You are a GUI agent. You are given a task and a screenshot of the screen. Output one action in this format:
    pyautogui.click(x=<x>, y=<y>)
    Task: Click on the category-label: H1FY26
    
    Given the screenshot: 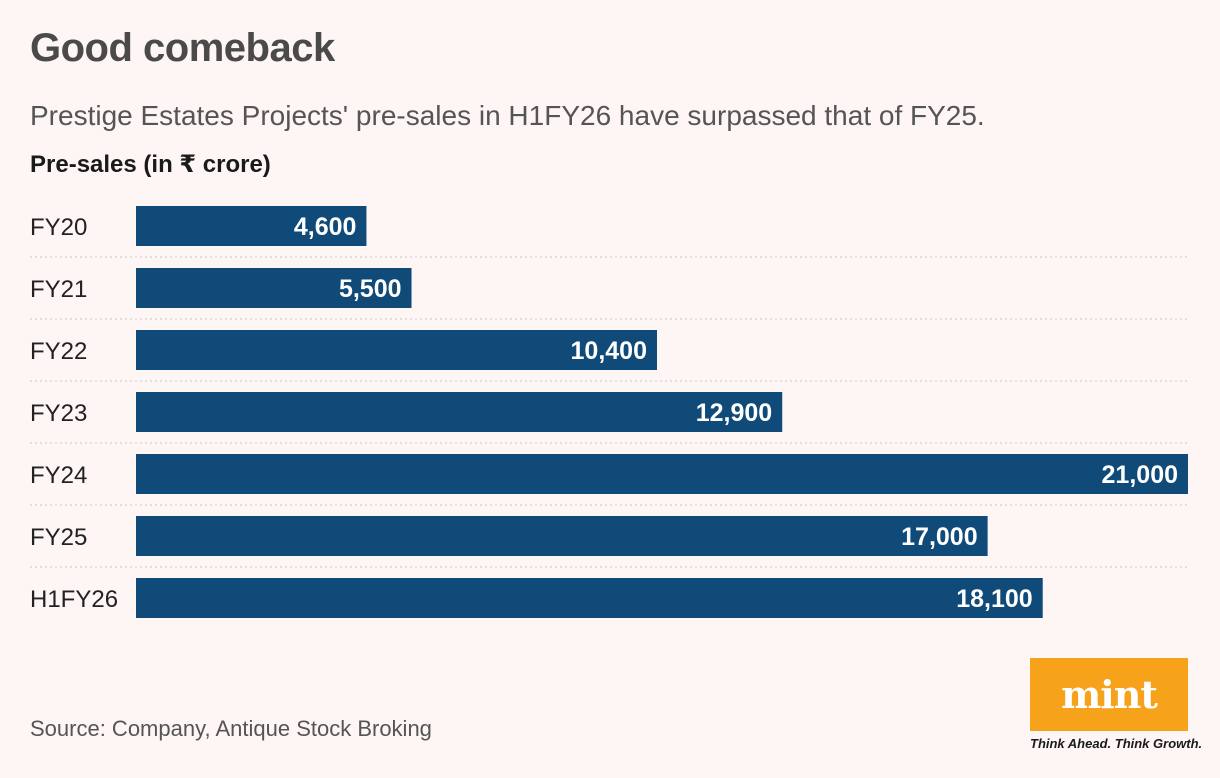 What is the action you would take?
    pyautogui.click(x=74, y=599)
    